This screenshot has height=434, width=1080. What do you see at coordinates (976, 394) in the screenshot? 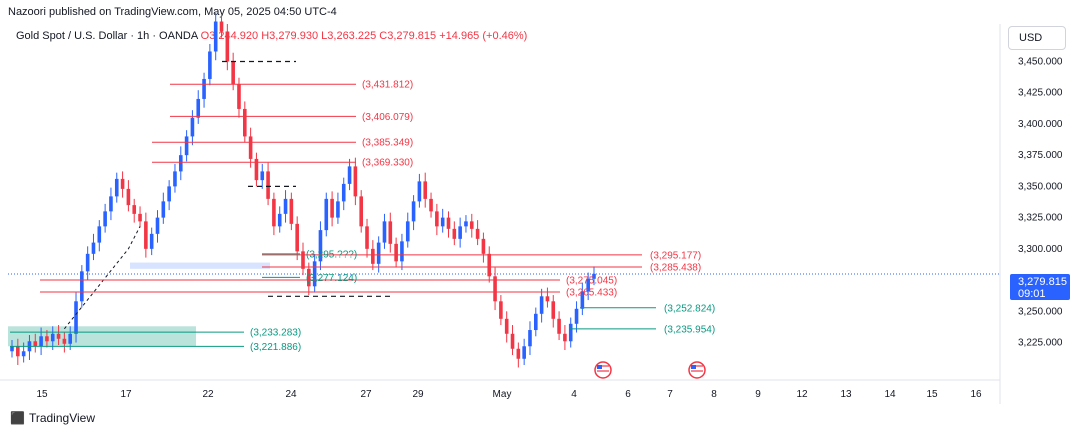
I see `time-tick-label: 16` at bounding box center [976, 394].